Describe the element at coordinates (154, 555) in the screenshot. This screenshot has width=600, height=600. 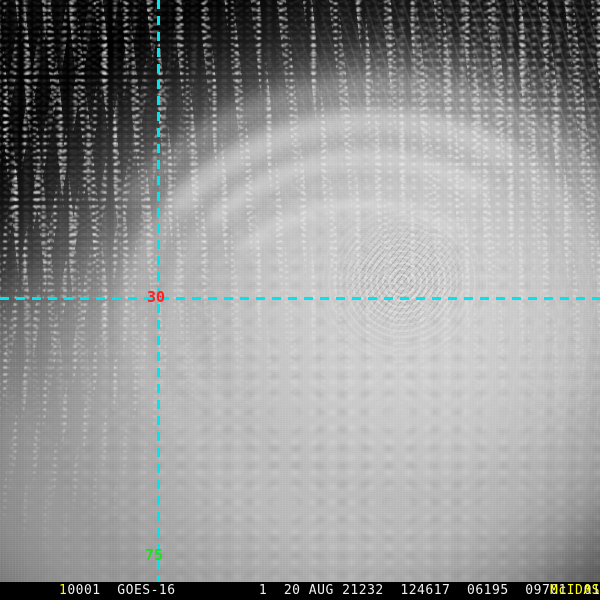
I see `longitude-label-75: 75` at that location.